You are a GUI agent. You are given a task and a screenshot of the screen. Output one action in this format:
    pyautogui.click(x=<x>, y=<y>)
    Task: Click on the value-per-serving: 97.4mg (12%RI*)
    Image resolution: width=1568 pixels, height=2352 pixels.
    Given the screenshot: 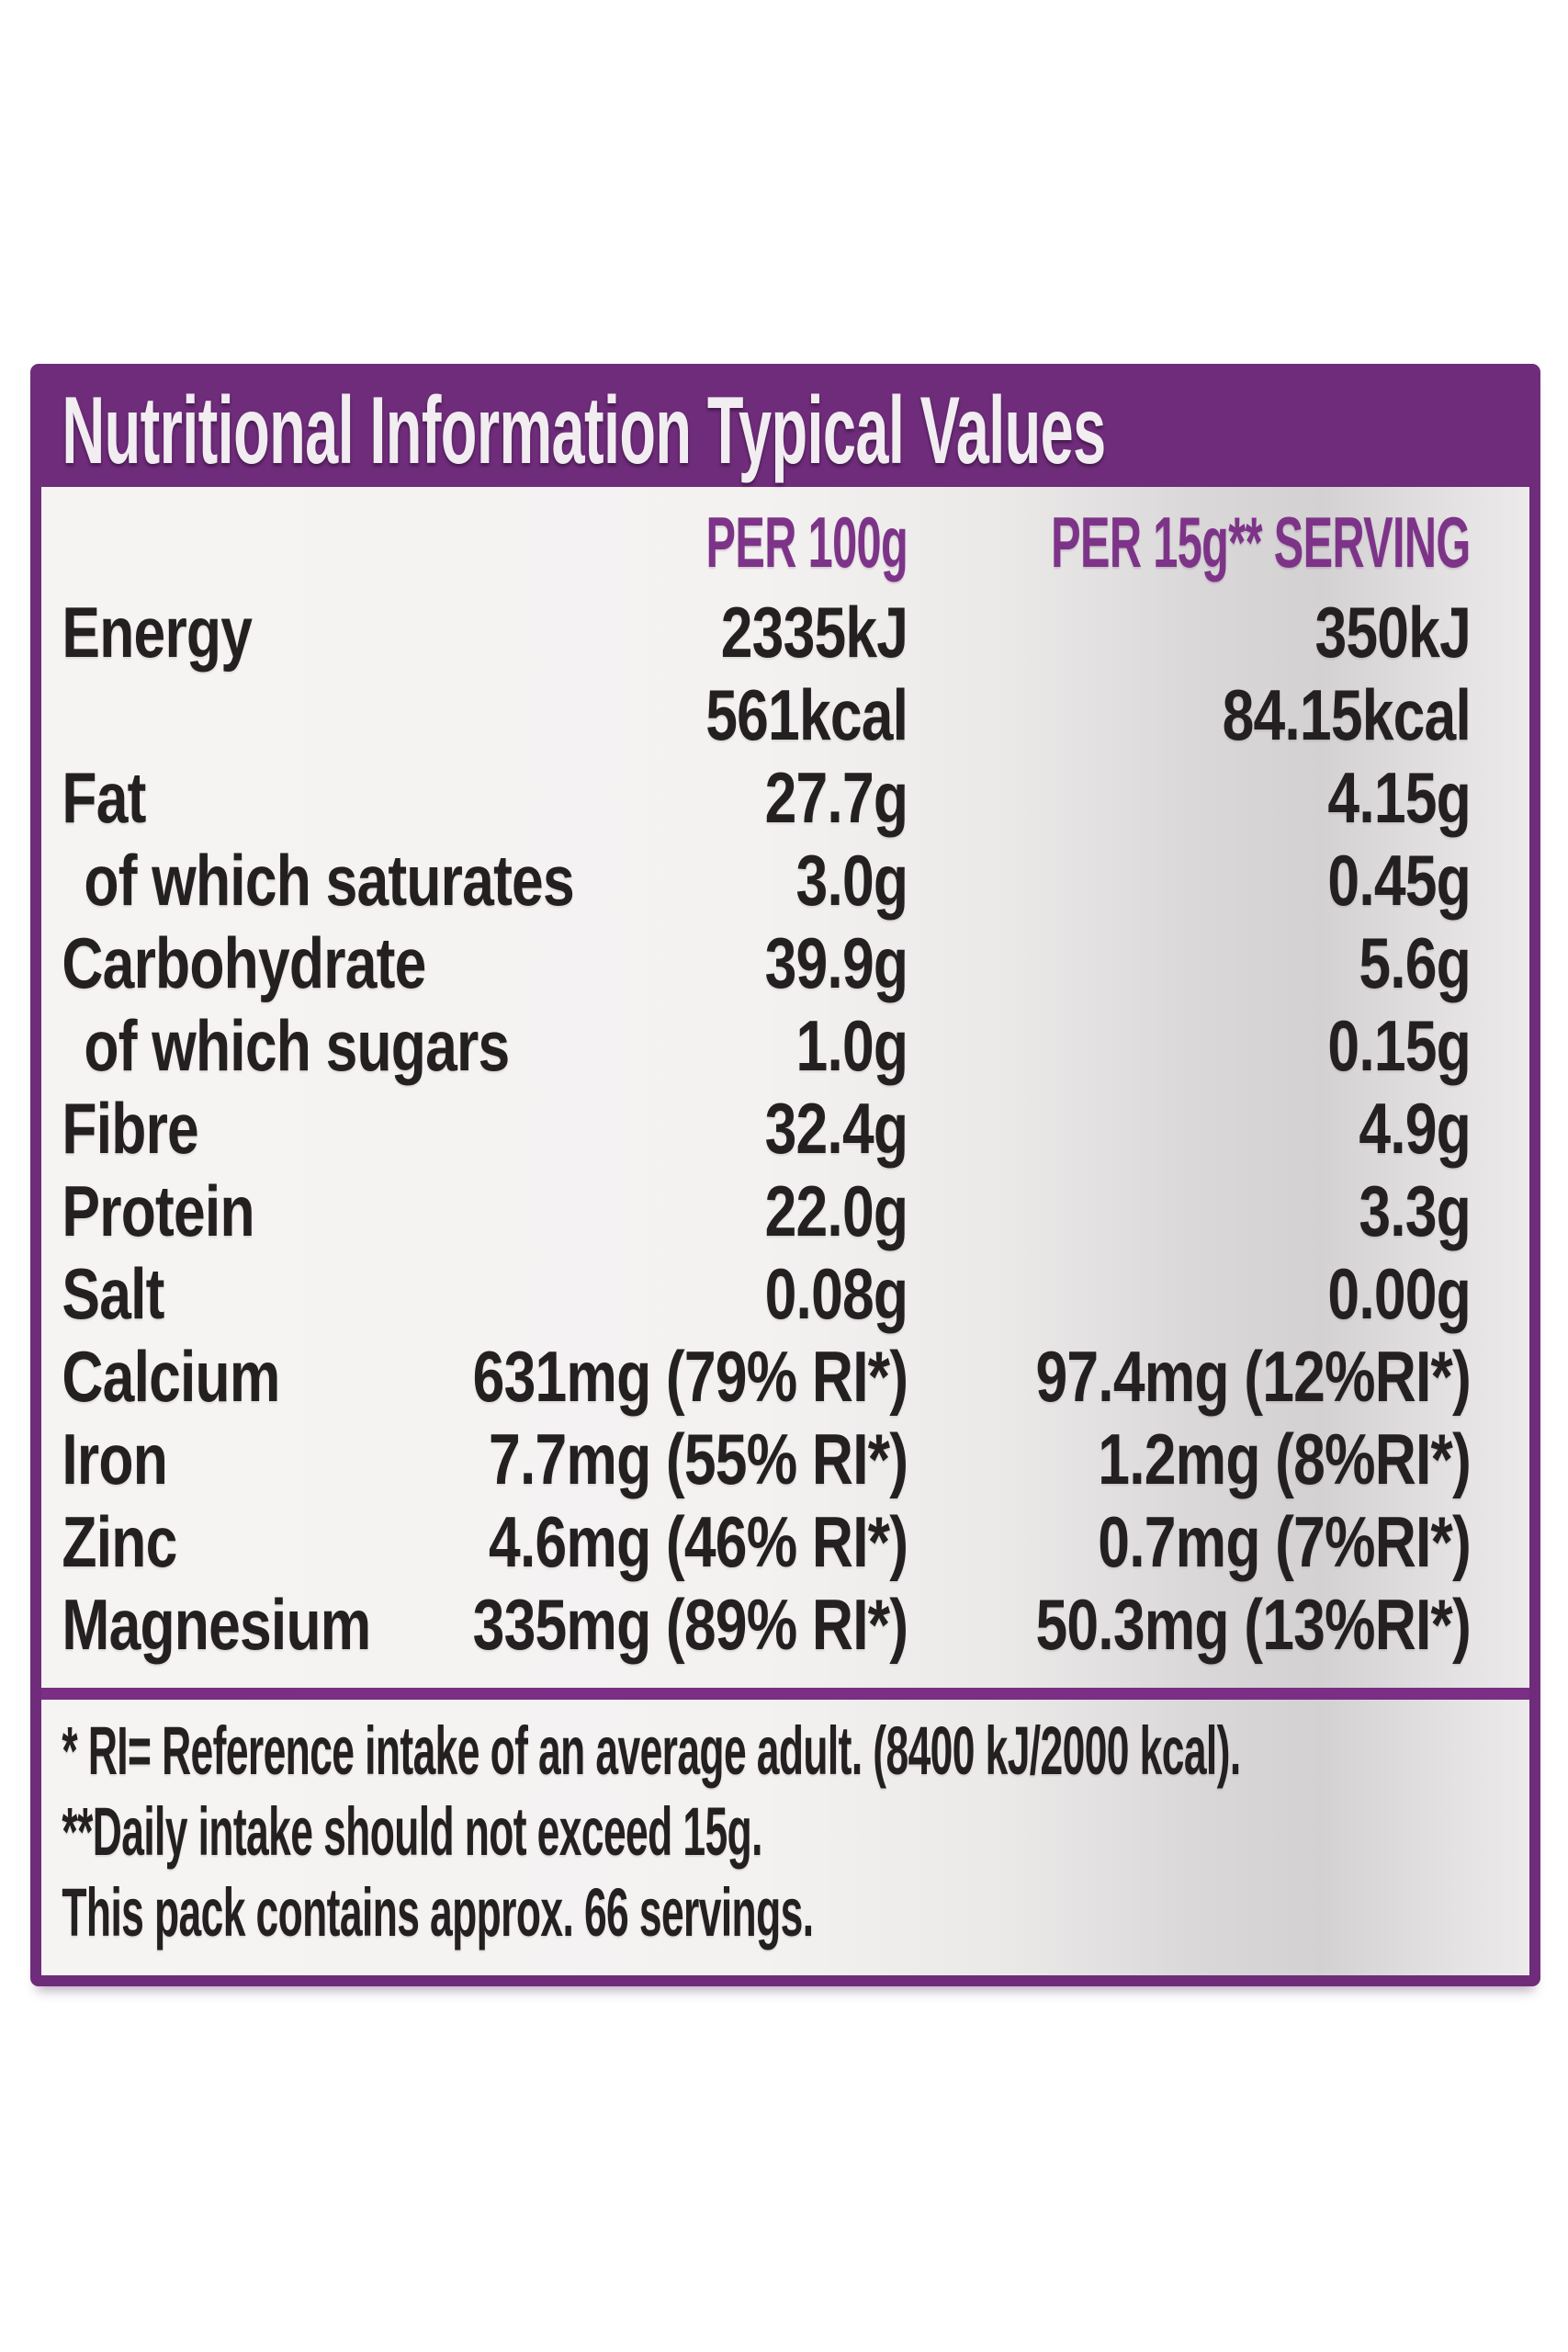 What is the action you would take?
    pyautogui.click(x=1253, y=1376)
    